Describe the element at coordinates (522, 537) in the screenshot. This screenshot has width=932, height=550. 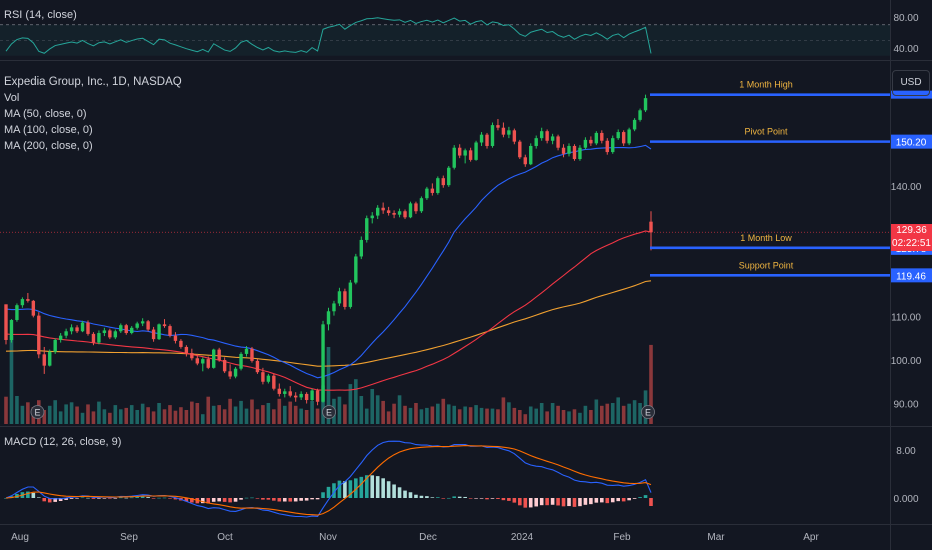
I see `x-tick-label: 2024` at that location.